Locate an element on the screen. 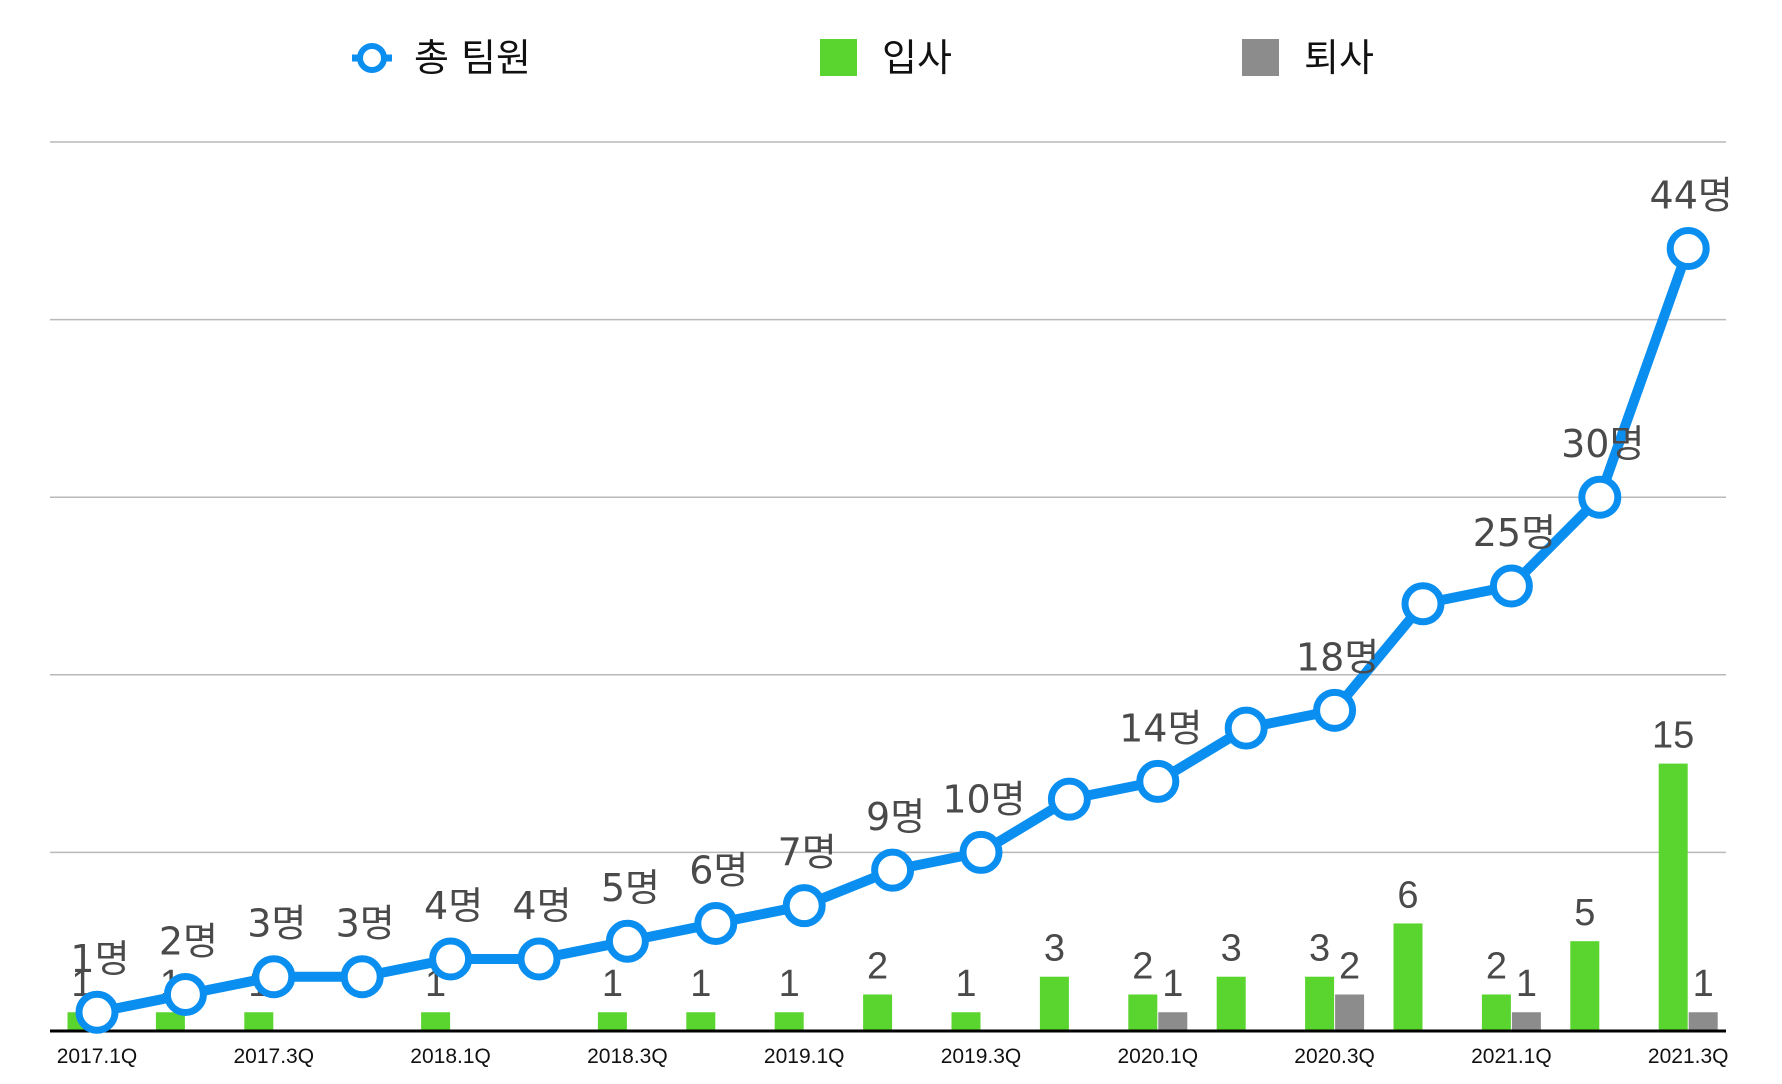 The image size is (1782, 1084). x-tick-label: 2019.3Q is located at coordinates (981, 1056).